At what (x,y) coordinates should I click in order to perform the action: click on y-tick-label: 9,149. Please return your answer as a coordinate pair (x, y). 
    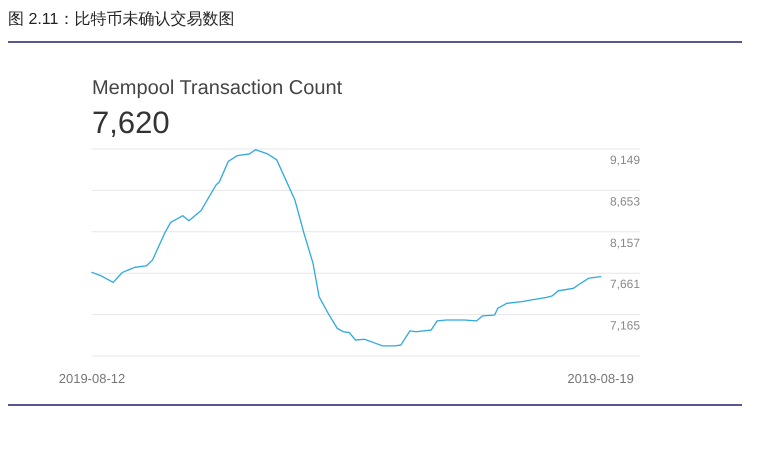
    Looking at the image, I should click on (625, 160).